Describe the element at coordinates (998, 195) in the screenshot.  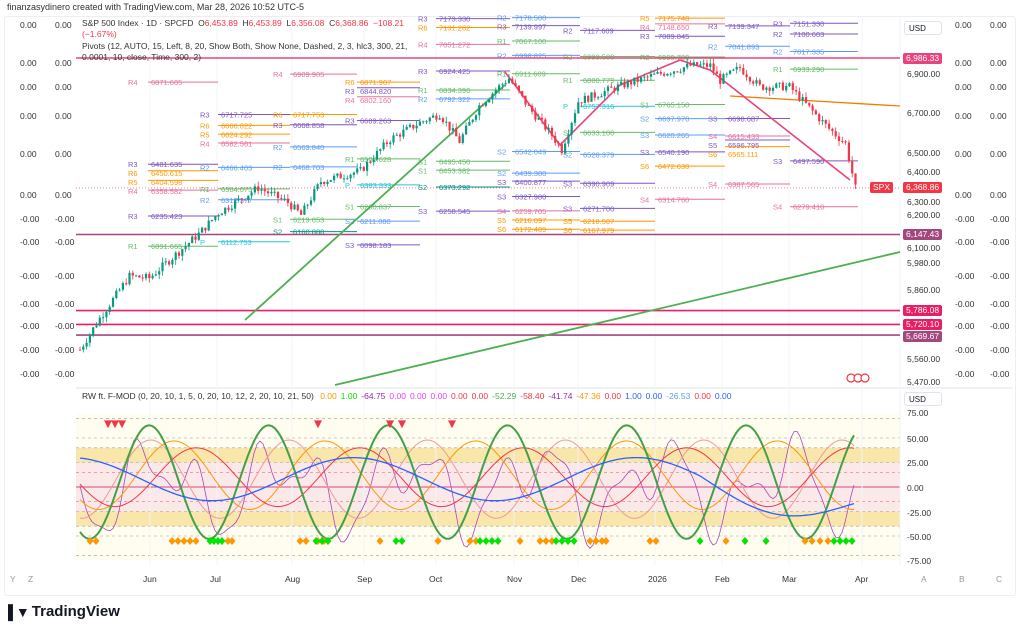
I see `right-axis-value: 0.00` at that location.